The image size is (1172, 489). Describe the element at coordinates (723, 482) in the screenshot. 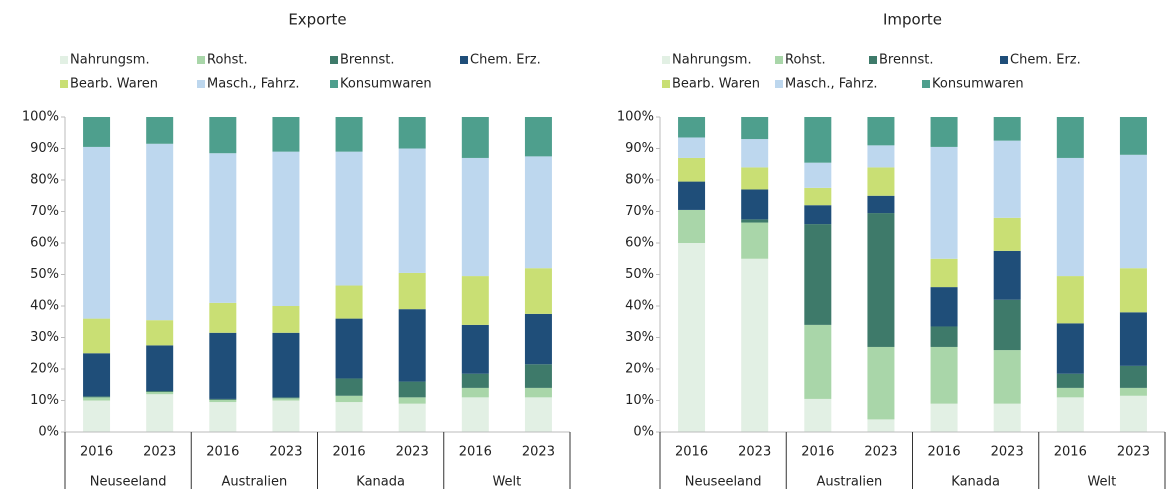

I see `group-label: Neuseeland` at that location.